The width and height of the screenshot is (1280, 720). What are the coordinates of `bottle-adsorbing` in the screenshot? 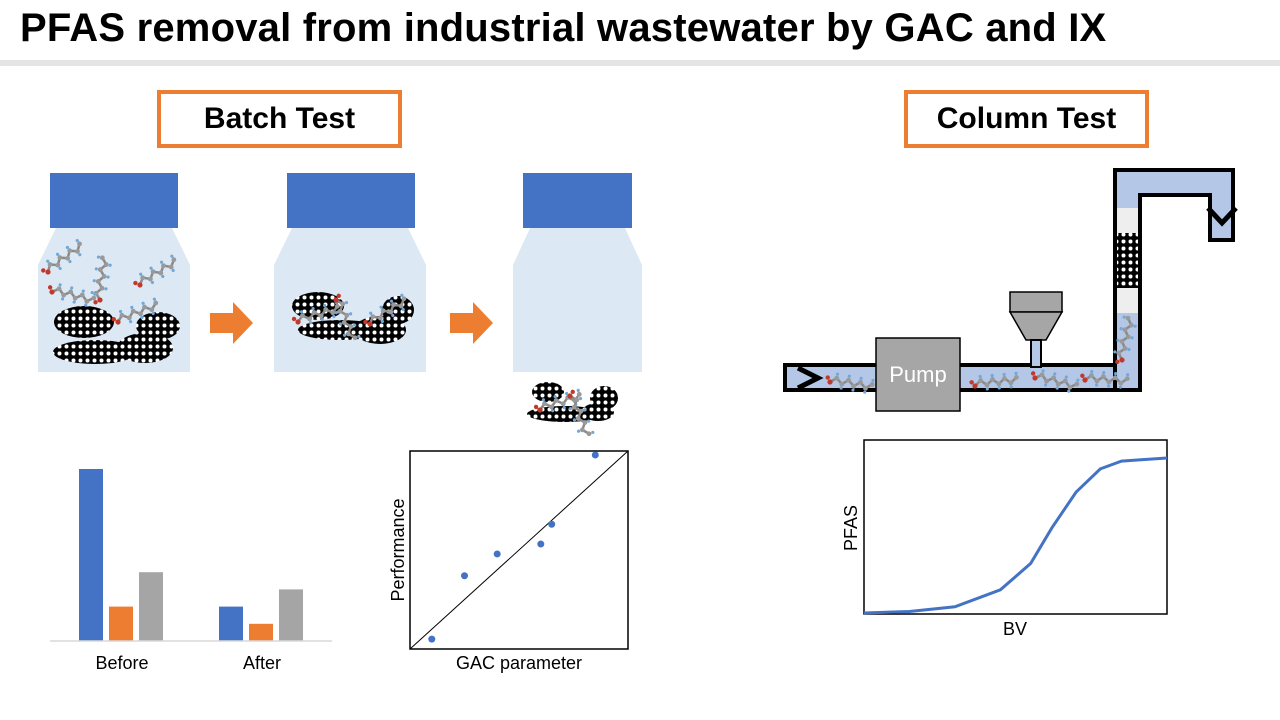 It's located at (350, 272).